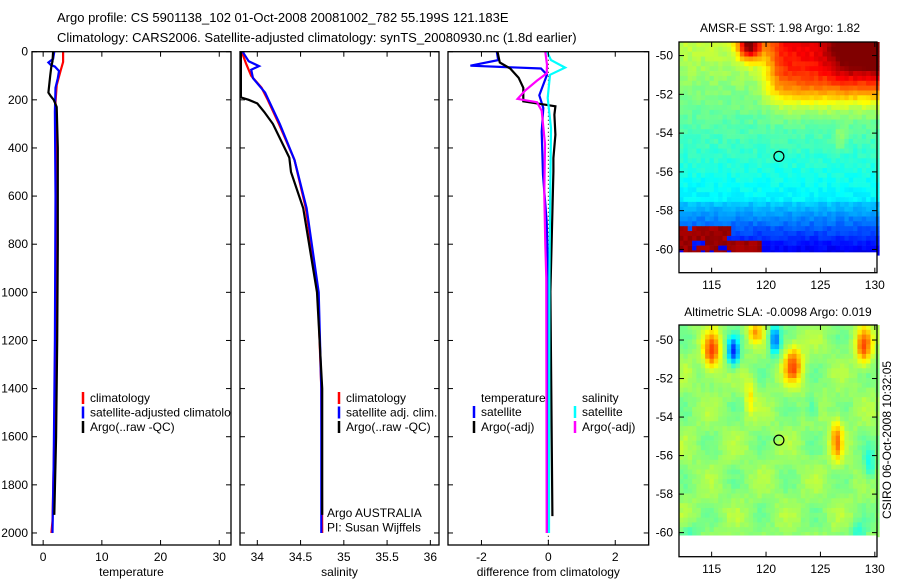  Describe the element at coordinates (501, 412) in the screenshot. I see `legend-label: satellite` at that location.